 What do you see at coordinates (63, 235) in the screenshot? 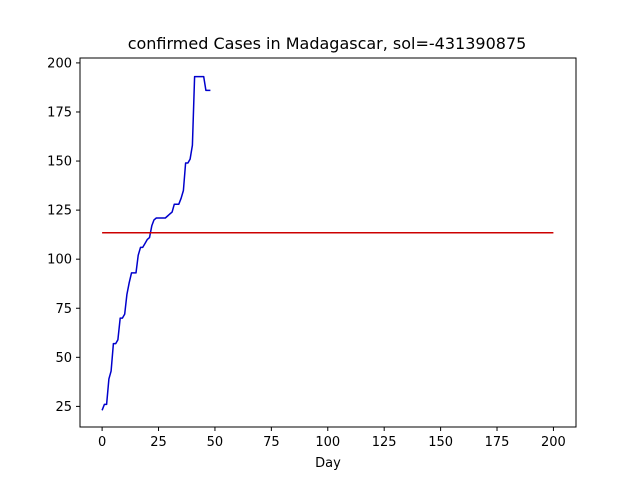
I see `y-axis: 25 50 75 100 125 150 175 200` at bounding box center [63, 235].